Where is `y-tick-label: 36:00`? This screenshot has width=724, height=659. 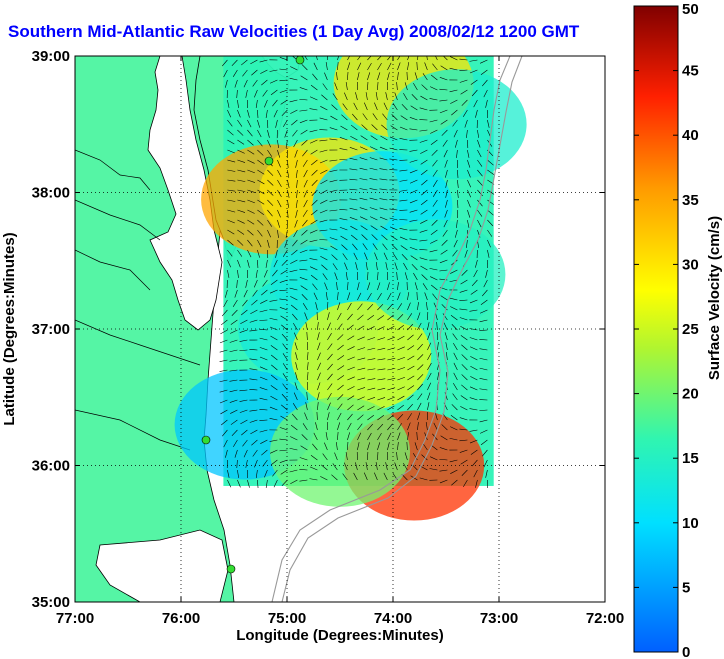 y-tick-label: 36:00 is located at coordinates (51, 466).